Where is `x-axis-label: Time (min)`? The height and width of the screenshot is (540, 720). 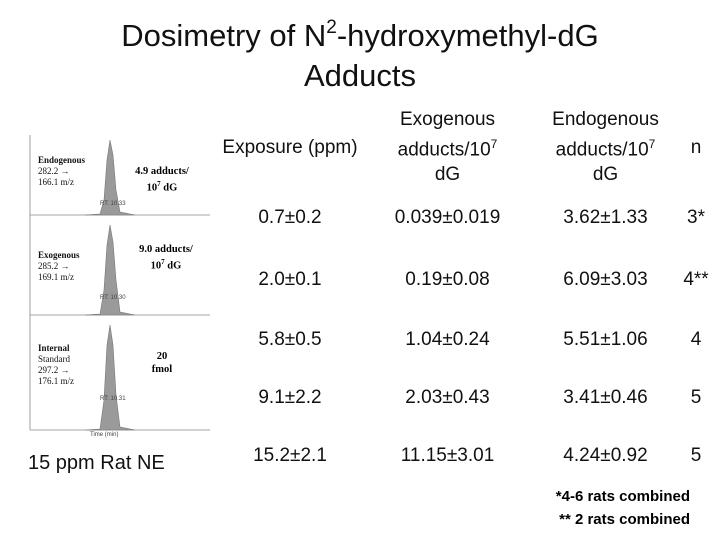
x-axis-label: Time (min) is located at coordinates (104, 435).